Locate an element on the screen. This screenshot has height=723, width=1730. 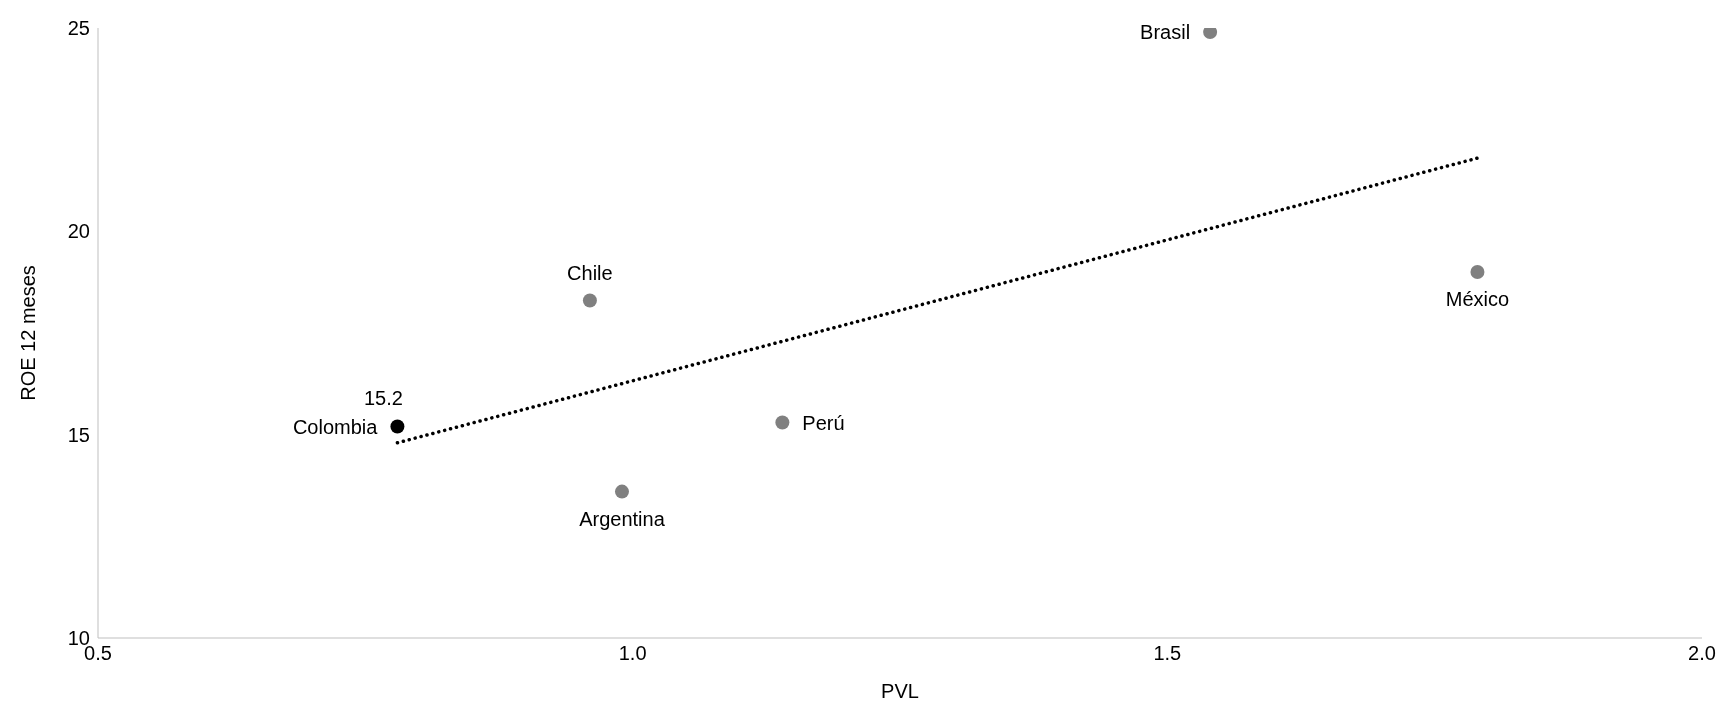
annotation: Chile is located at coordinates (590, 273).